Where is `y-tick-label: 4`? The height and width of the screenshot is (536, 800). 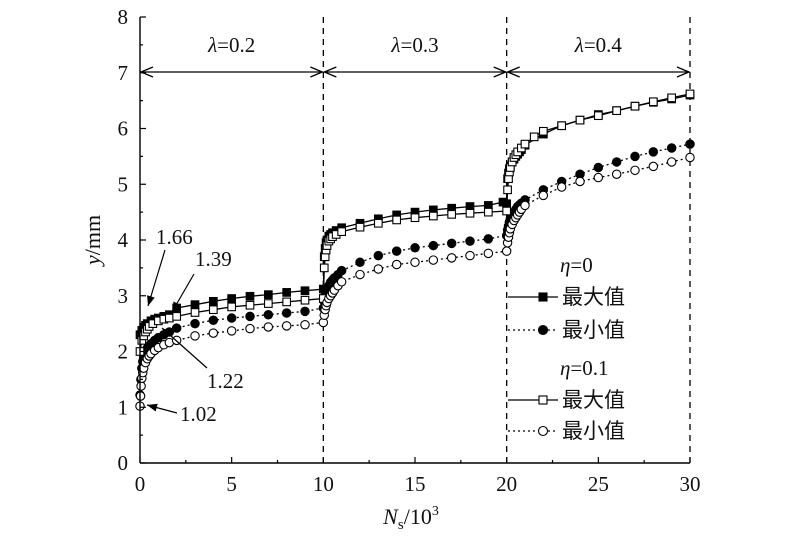
y-tick-label: 4 is located at coordinates (123, 240).